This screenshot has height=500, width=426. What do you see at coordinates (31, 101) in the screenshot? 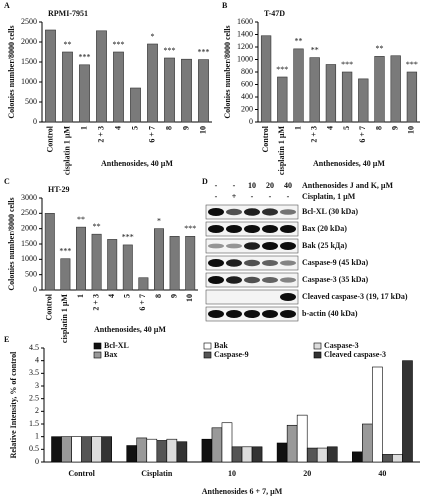
I see `y-tick-label: 500` at bounding box center [31, 101].